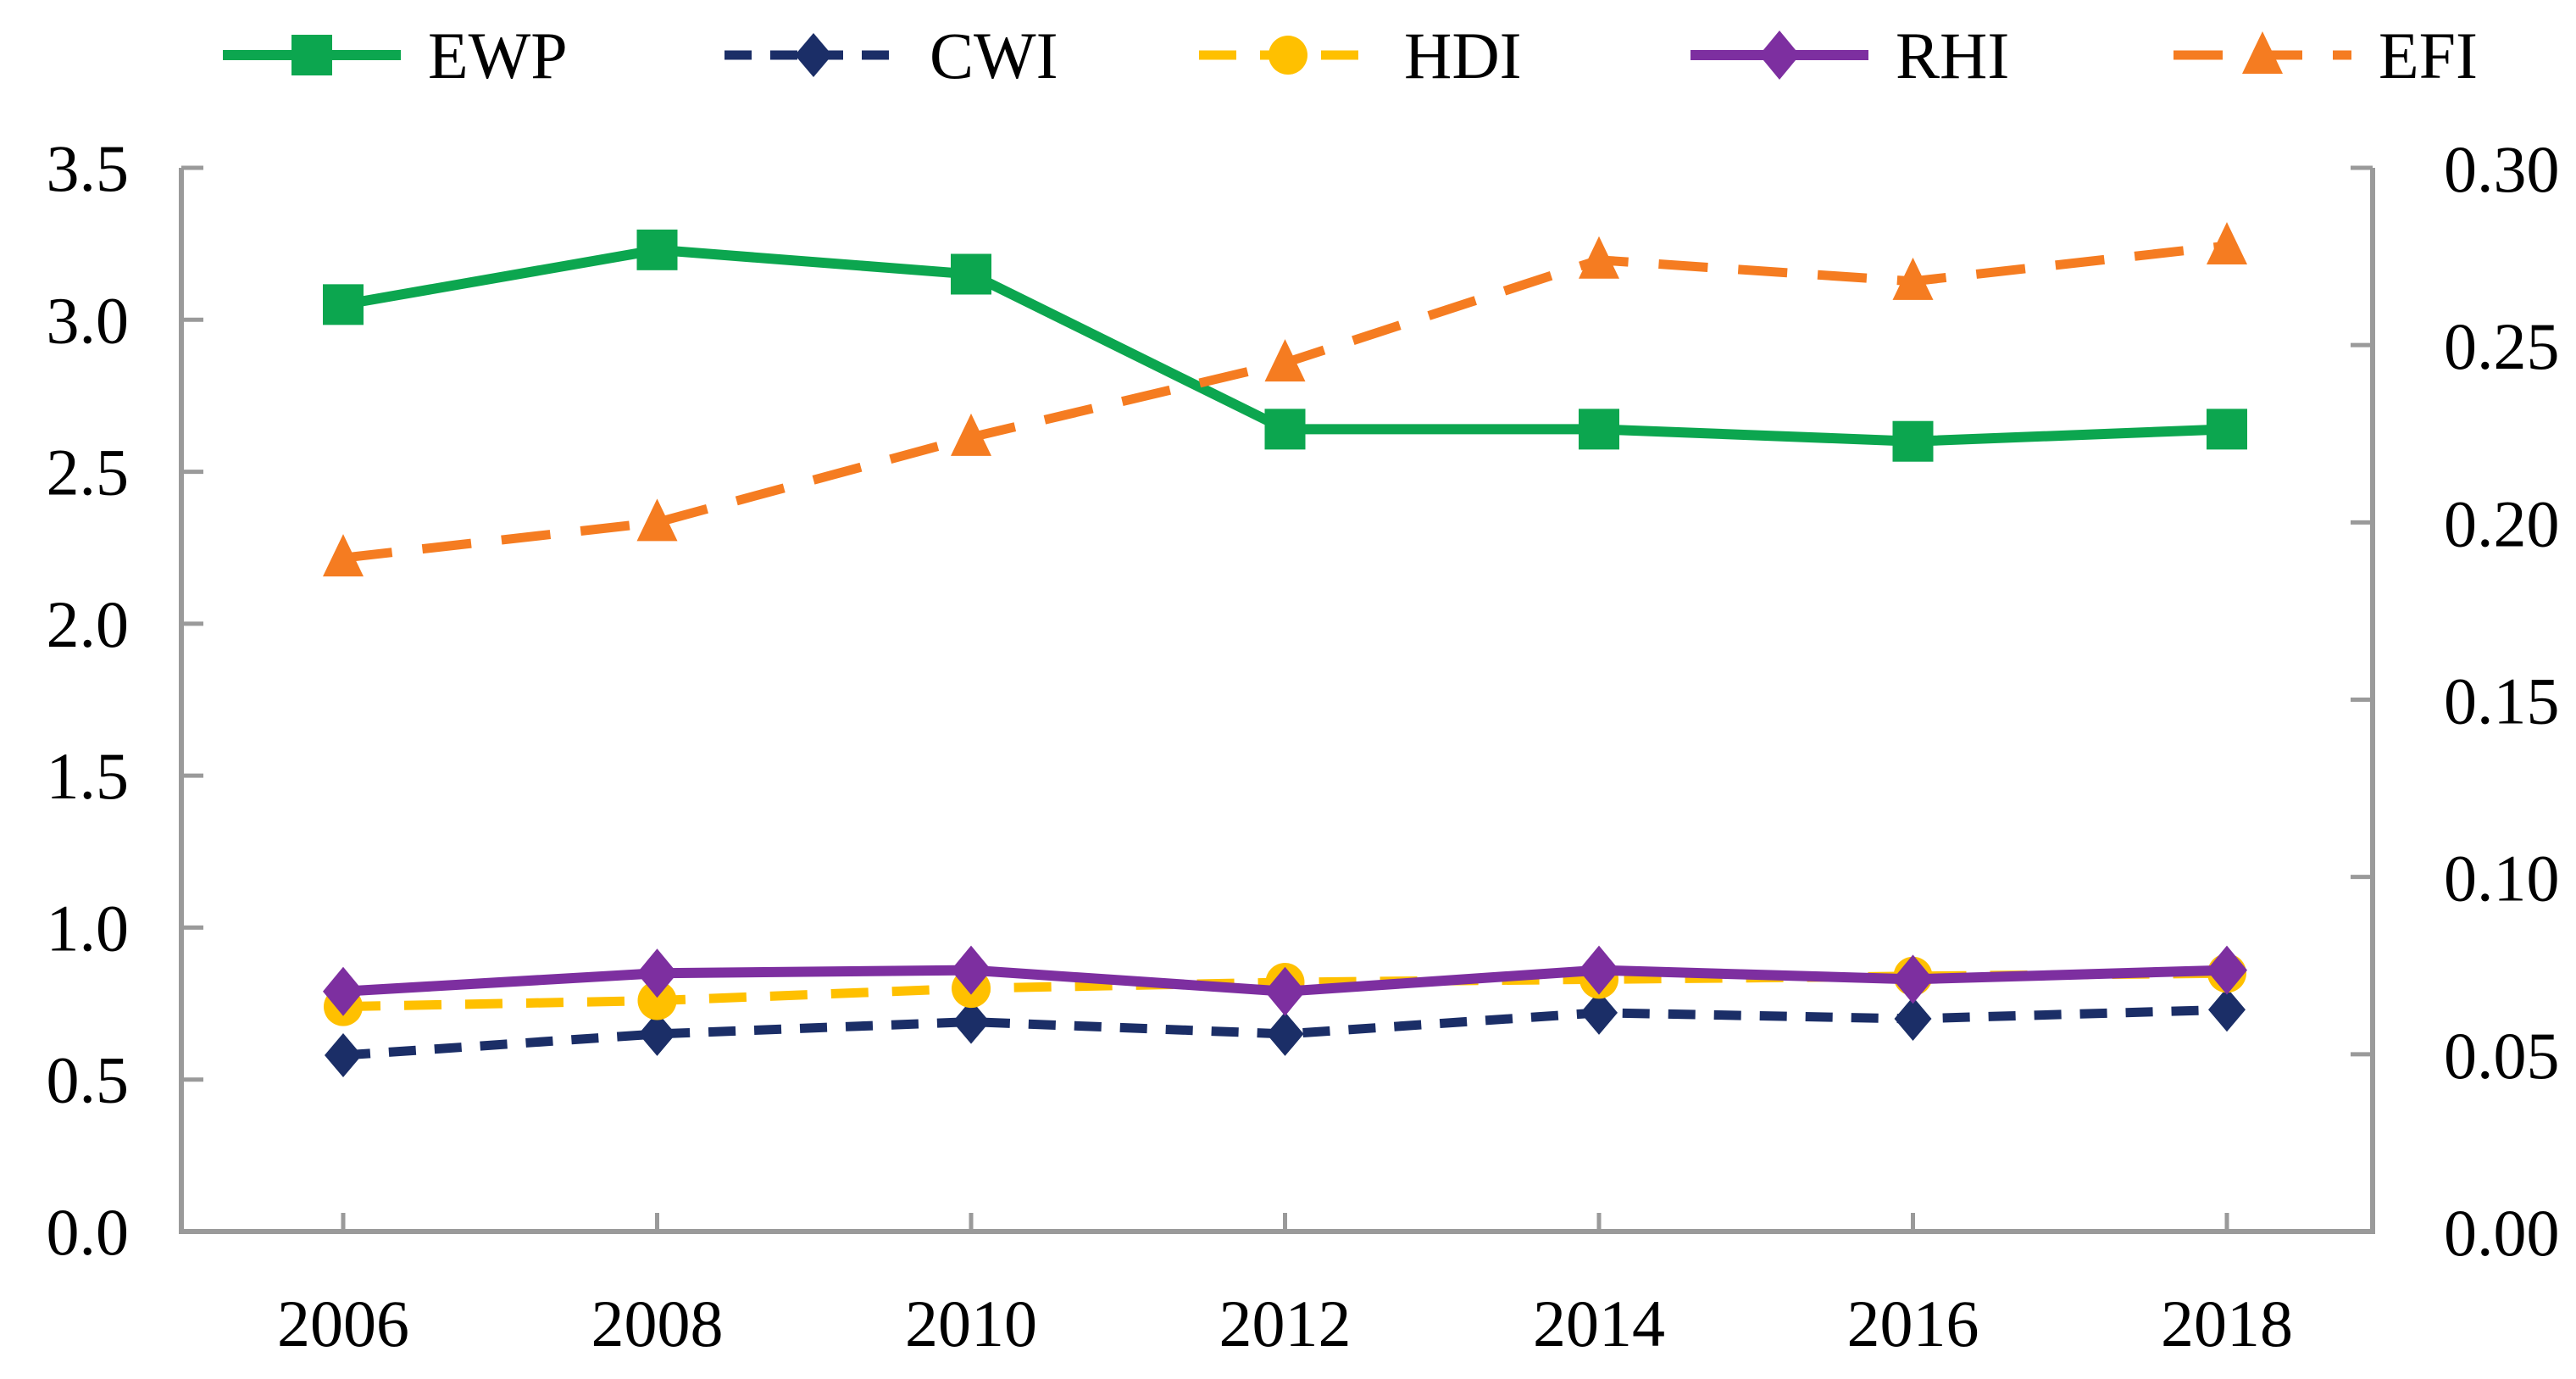  What do you see at coordinates (2227, 243) in the screenshot?
I see `marker-EFI-2018` at bounding box center [2227, 243].